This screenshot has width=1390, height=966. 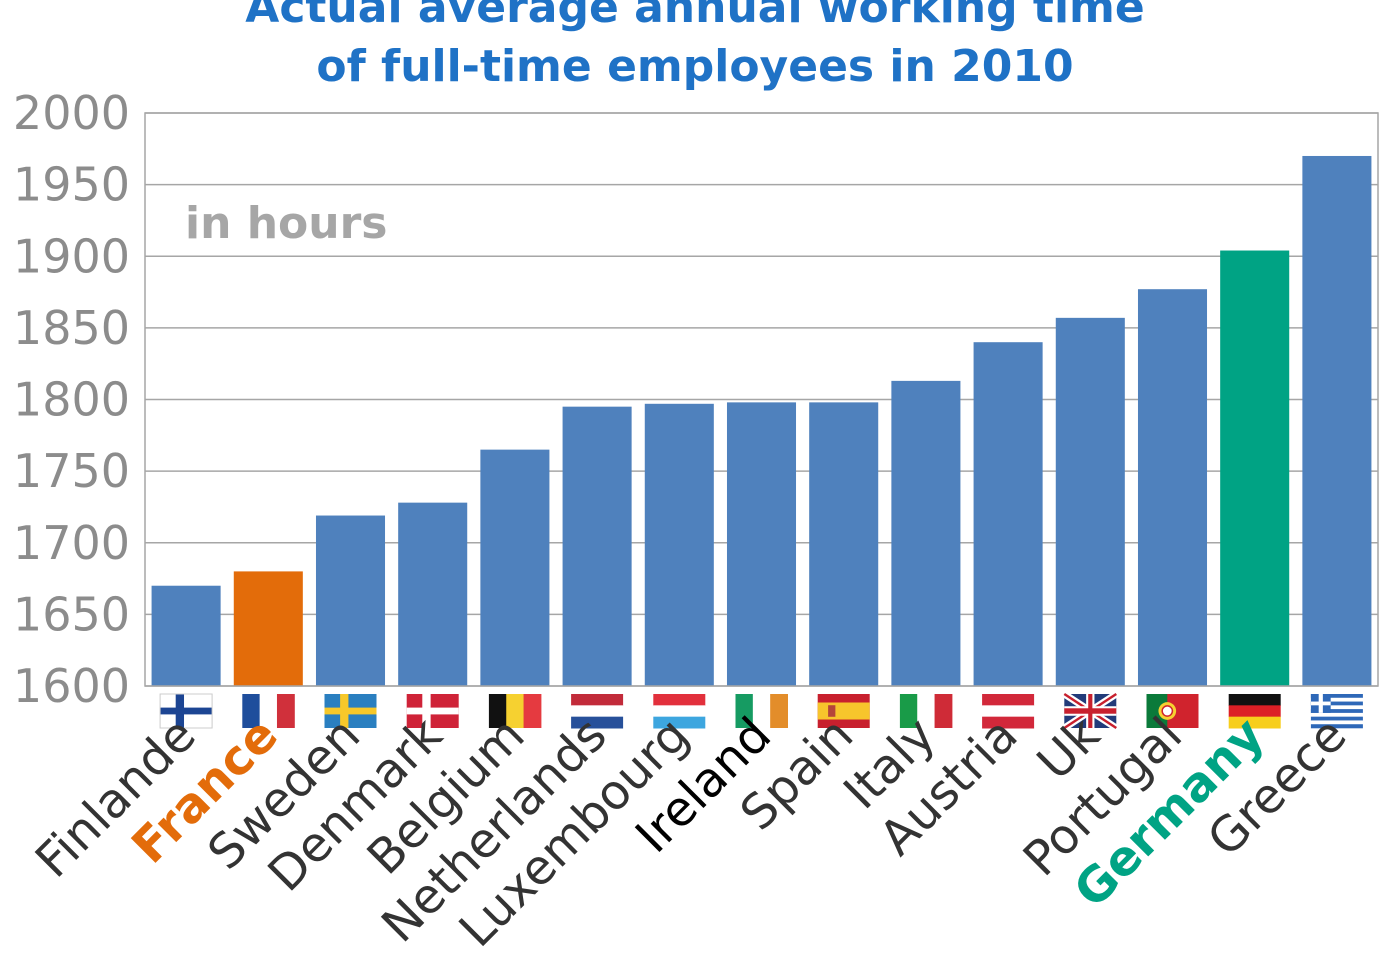 What do you see at coordinates (186, 635) in the screenshot?
I see `bar-finlande` at bounding box center [186, 635].